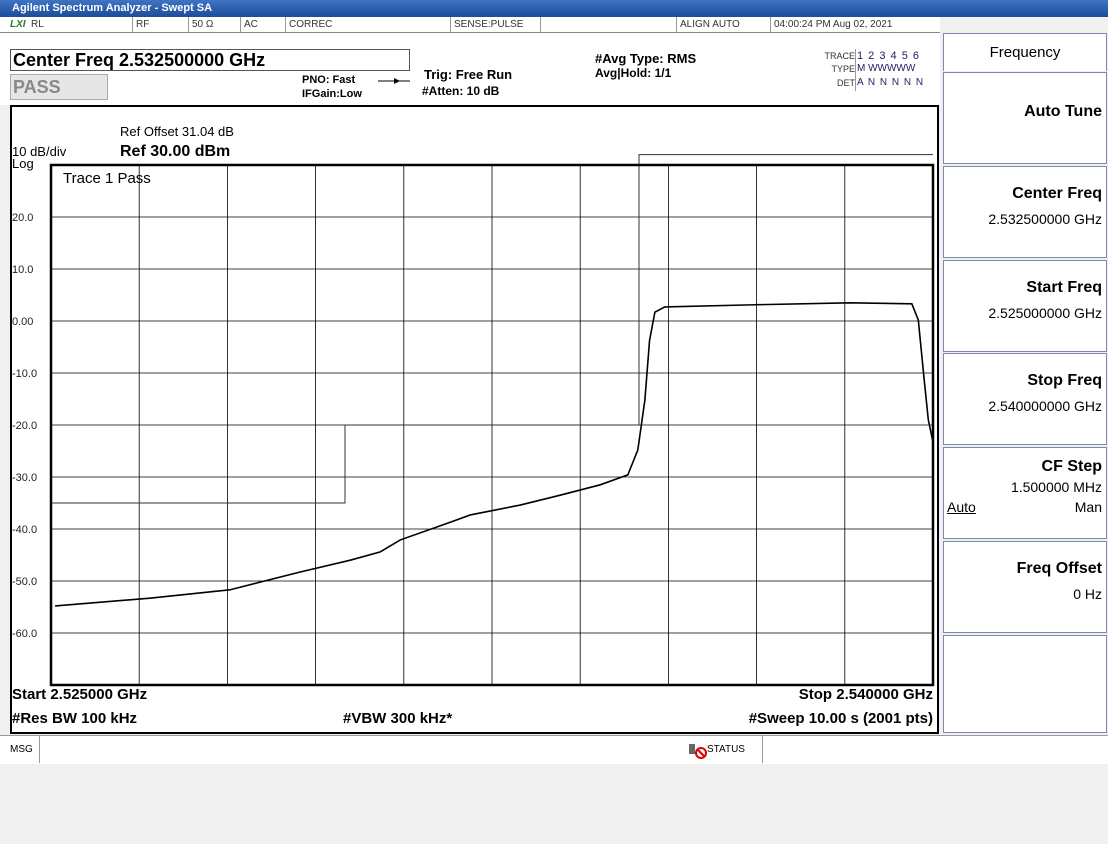 The height and width of the screenshot is (844, 1108). I want to click on softkey-label: Stop Freq, so click(1064, 380).